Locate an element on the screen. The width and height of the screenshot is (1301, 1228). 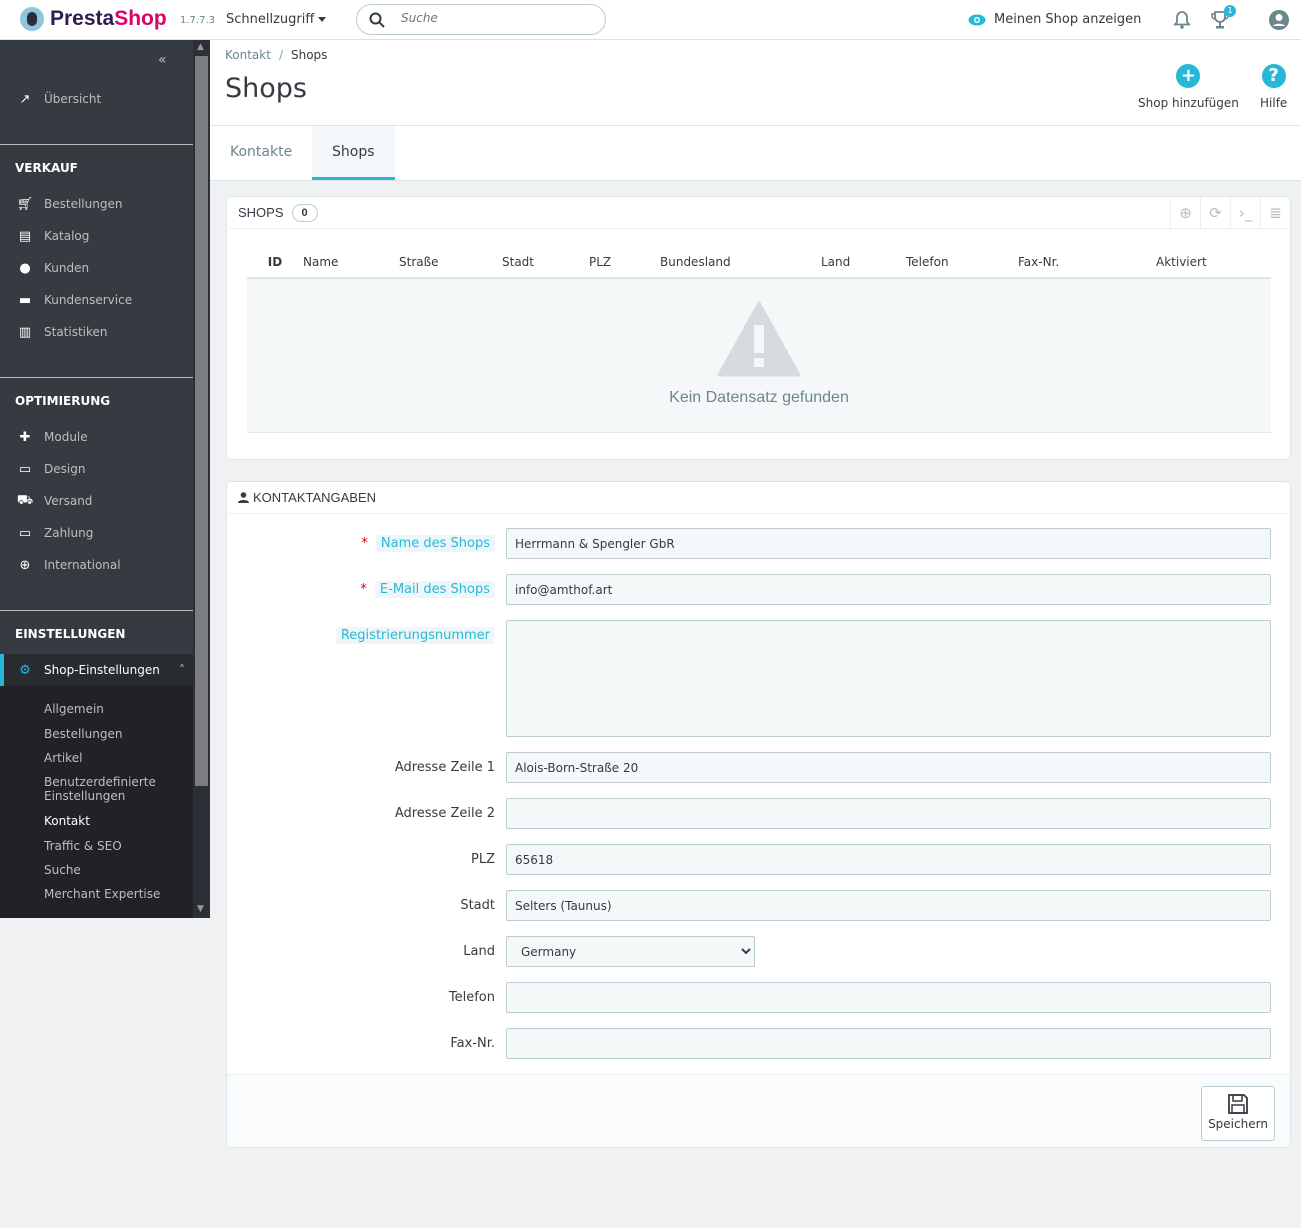
subnav-products: Artikel is located at coordinates (63, 758).